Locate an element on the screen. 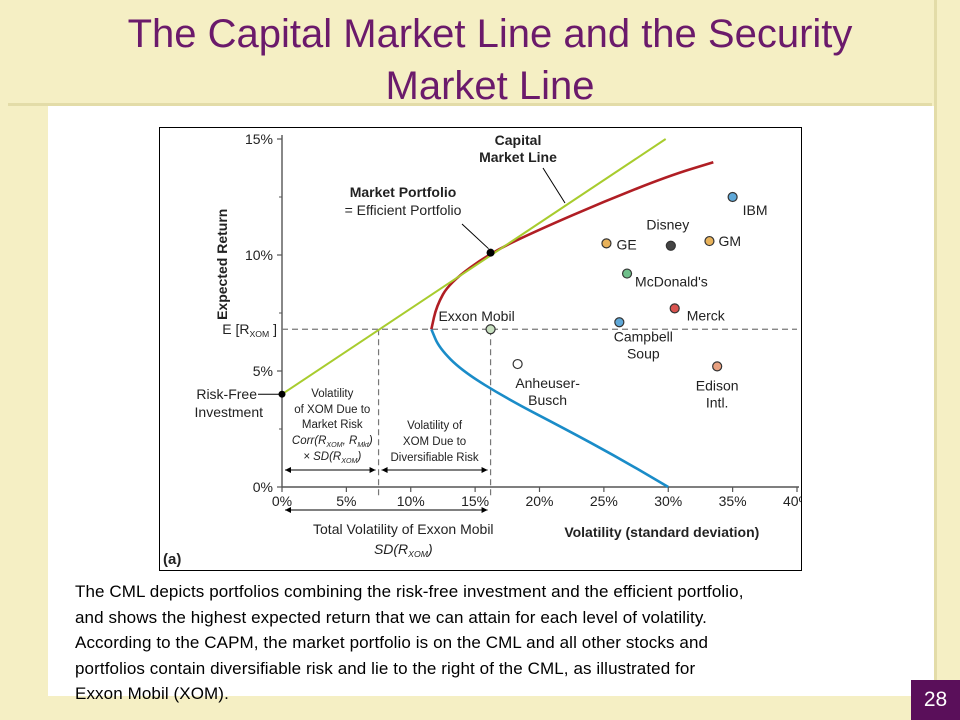  market-risk-label: Market Risk is located at coordinates (332, 425).